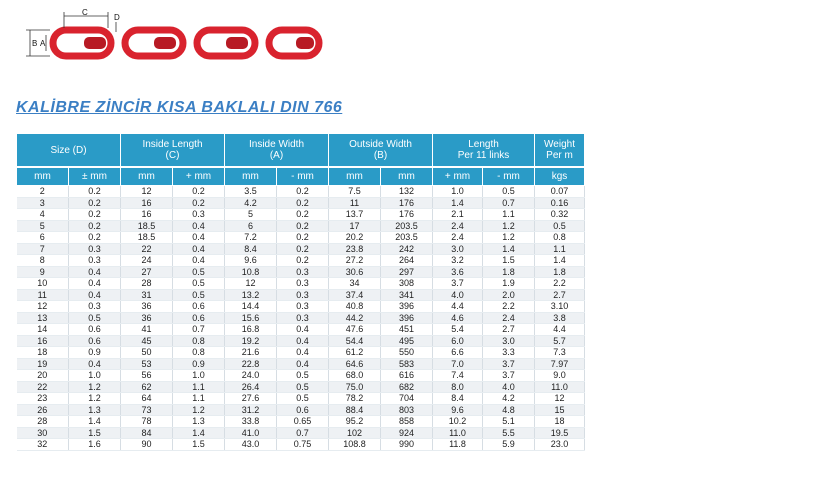 The height and width of the screenshot is (485, 819). What do you see at coordinates (198, 398) in the screenshot?
I see `table-cell: 1.1` at bounding box center [198, 398].